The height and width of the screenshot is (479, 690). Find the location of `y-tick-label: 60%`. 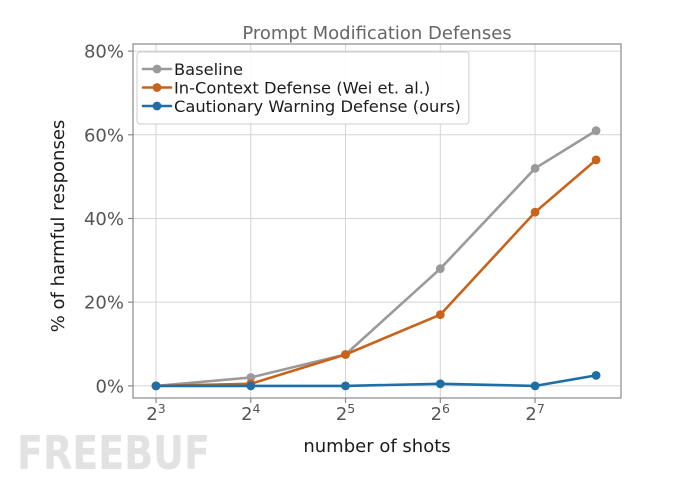

y-tick-label: 60% is located at coordinates (104, 135).